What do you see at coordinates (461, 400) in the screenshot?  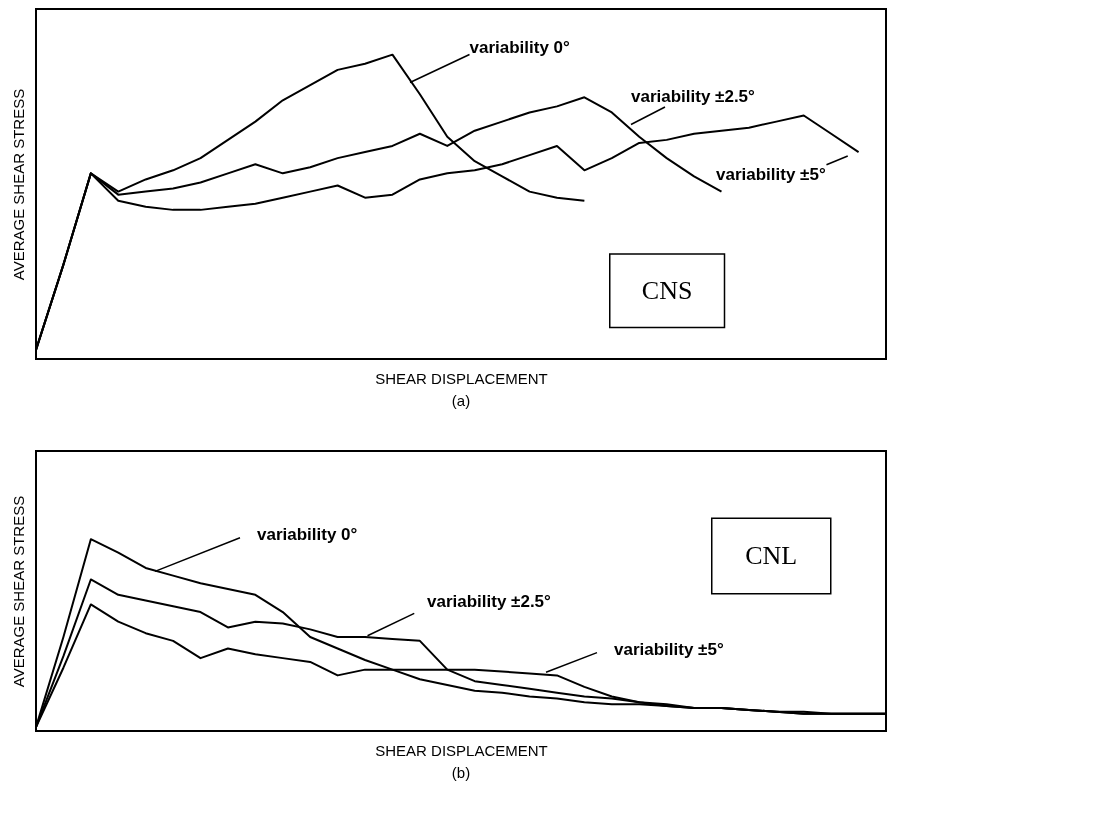 I see `text: (a)` at bounding box center [461, 400].